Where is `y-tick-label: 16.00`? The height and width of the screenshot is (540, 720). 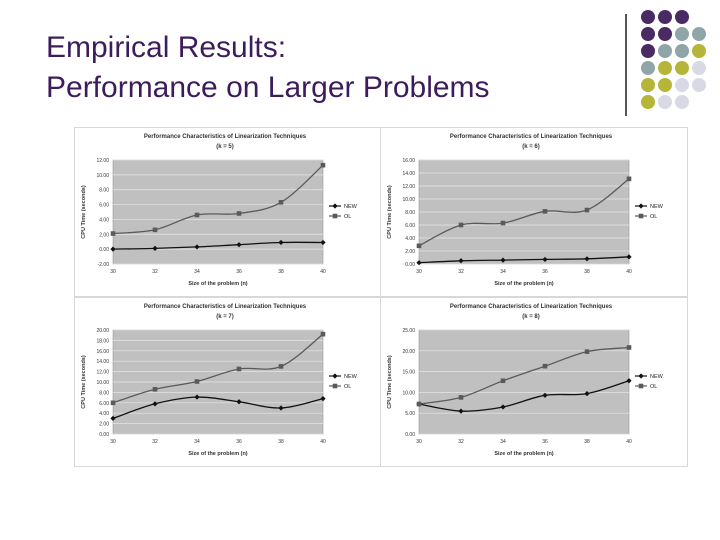
y-tick-label: 16.00 is located at coordinates (102, 352).